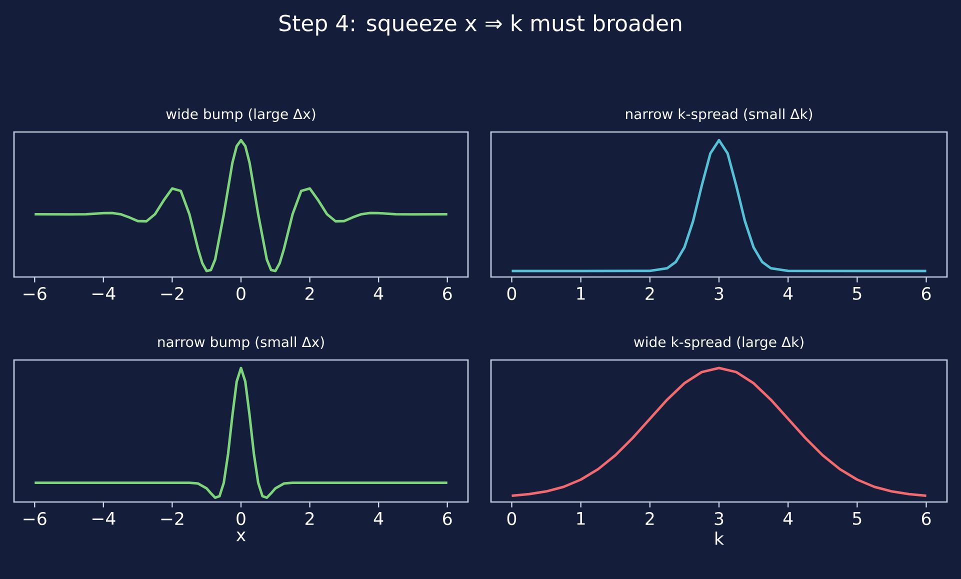  I want to click on text: Step 4: squeeze x ⇒ k must broaden, so click(481, 25).